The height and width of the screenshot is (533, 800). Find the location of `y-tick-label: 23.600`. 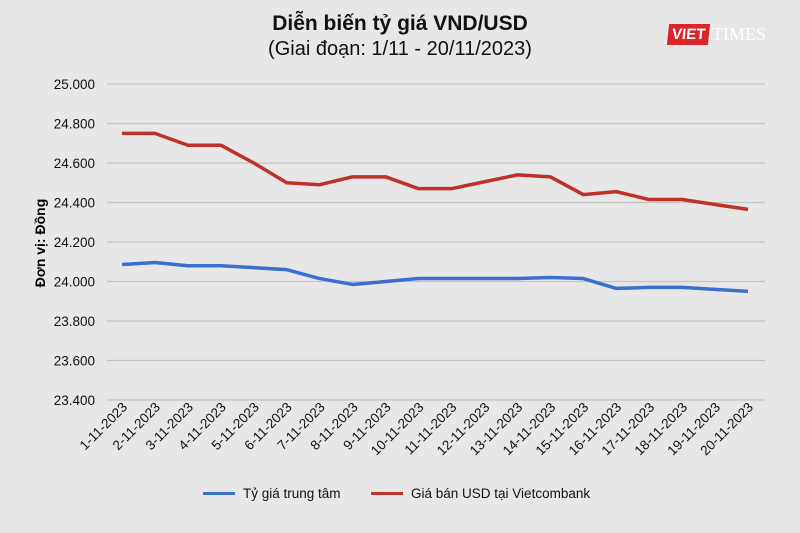

y-tick-label: 23.600 is located at coordinates (74, 361).